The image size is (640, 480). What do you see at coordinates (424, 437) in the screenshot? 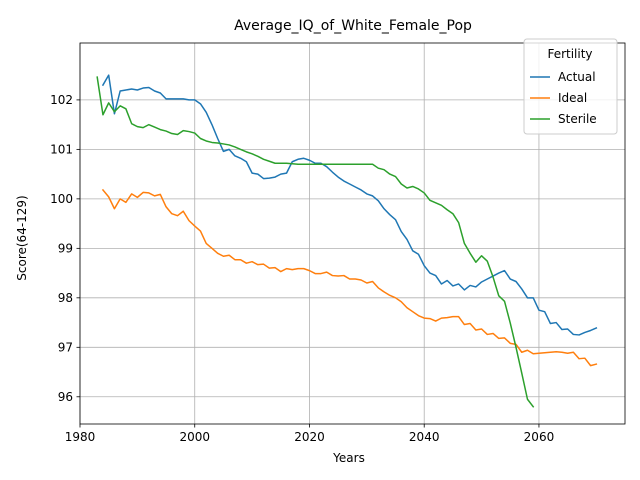
I see `x-tick-label: 2040` at bounding box center [424, 437].